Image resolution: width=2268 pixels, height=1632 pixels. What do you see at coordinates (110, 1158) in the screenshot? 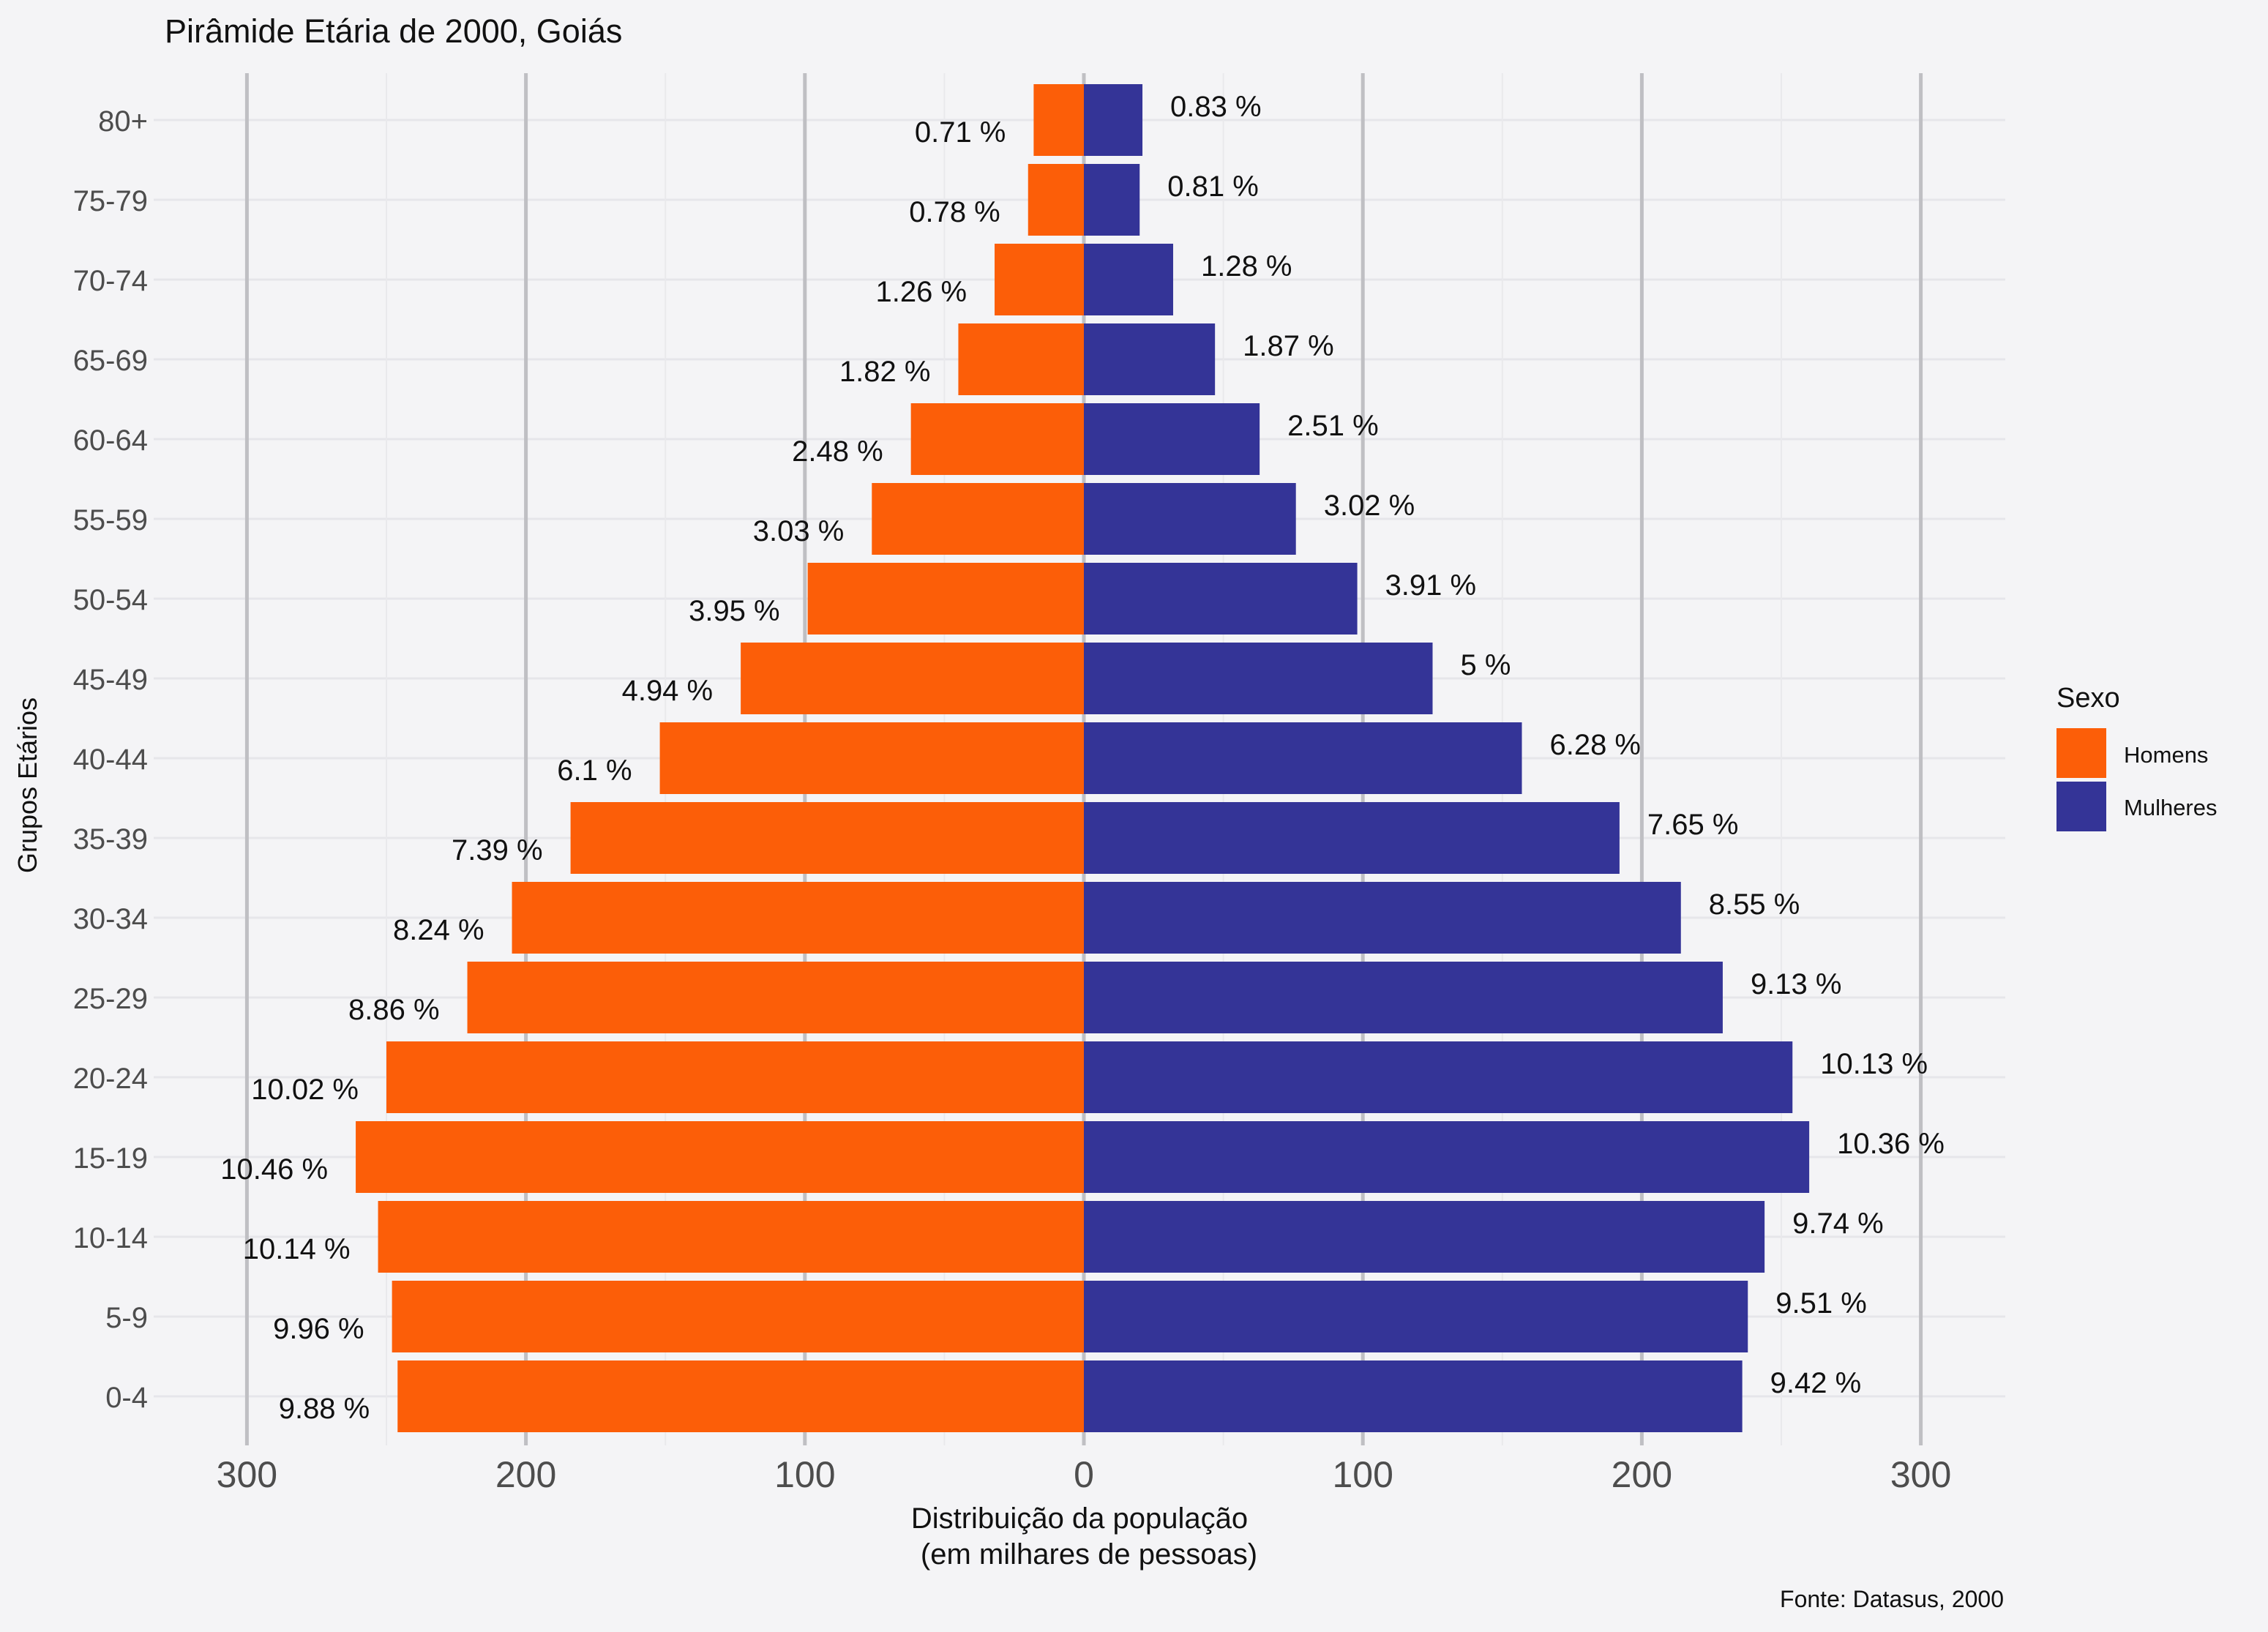
I see `y-tick-label: 15-19` at bounding box center [110, 1158].